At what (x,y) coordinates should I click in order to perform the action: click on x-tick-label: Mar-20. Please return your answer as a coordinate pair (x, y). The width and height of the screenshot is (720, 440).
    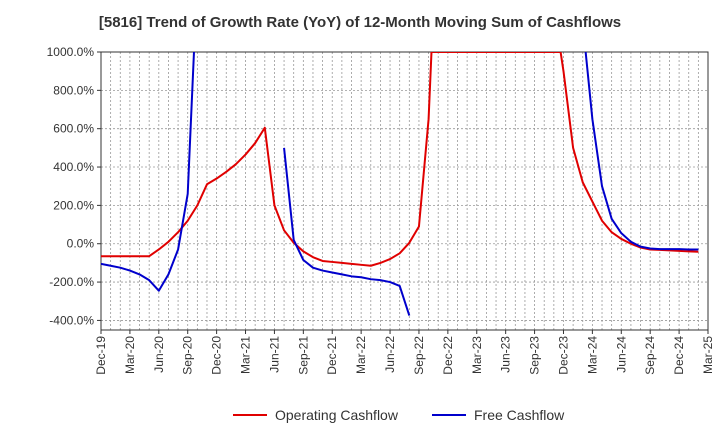
    Looking at the image, I should click on (130, 355).